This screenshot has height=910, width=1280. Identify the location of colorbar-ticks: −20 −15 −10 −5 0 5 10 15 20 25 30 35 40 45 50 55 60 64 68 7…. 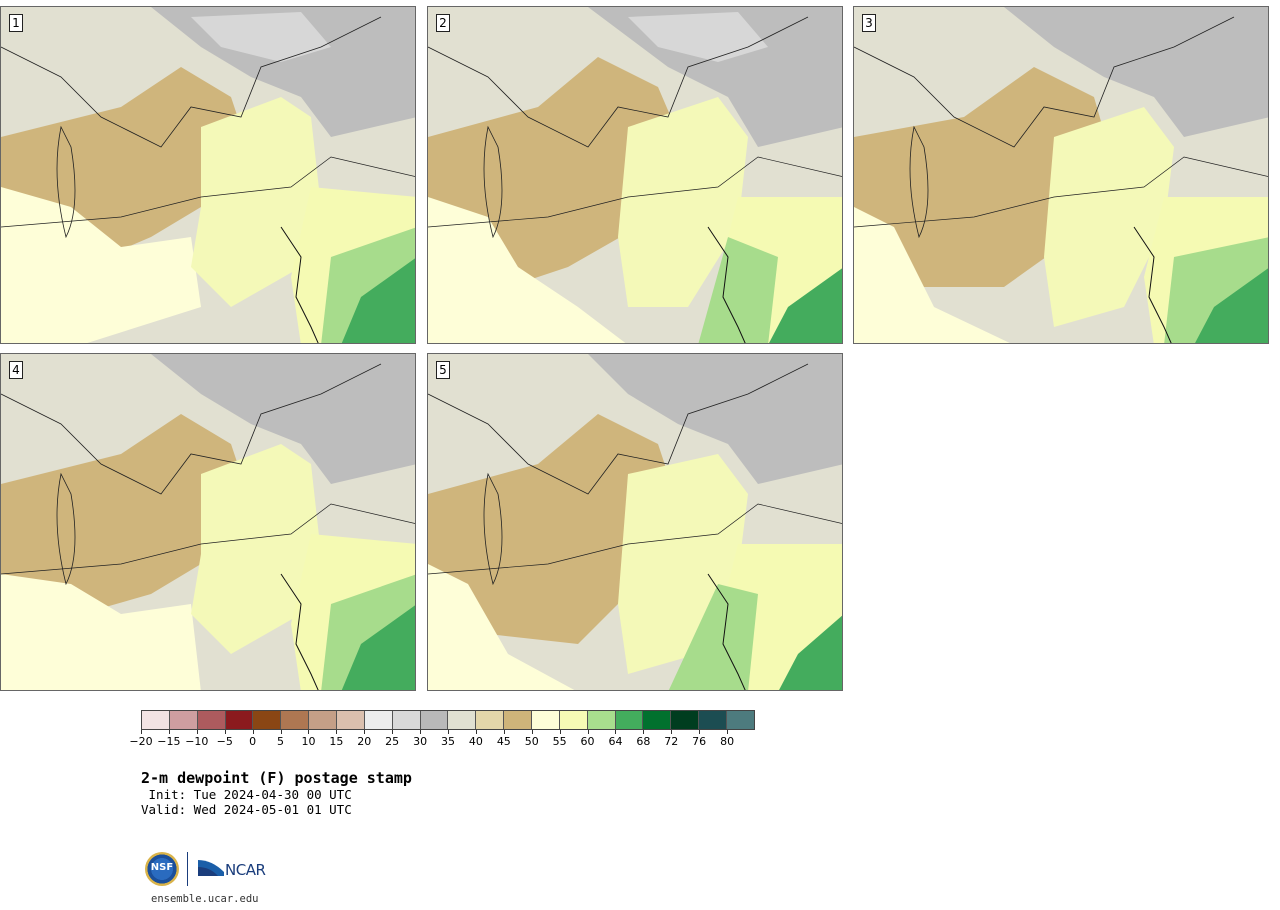
(442, 740).